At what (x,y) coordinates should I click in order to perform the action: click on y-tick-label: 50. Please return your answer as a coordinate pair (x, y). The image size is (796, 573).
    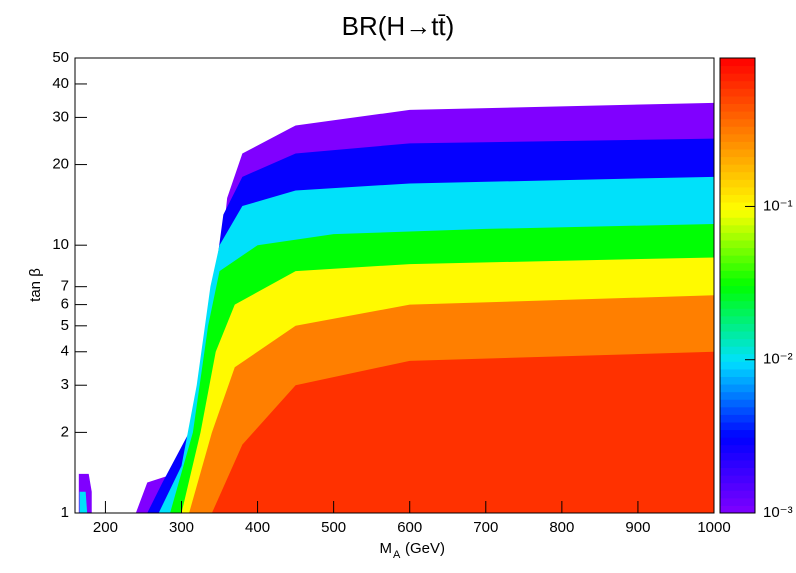
    Looking at the image, I should click on (60, 57).